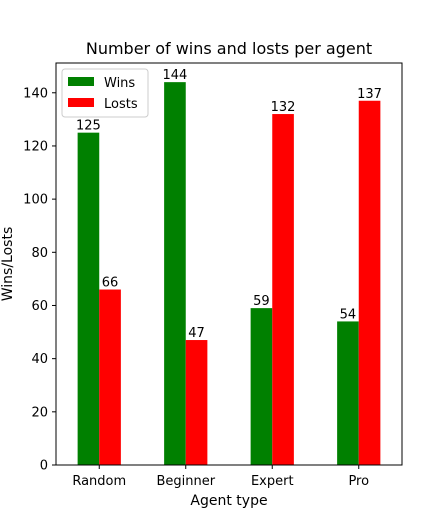  I want to click on legend-swatch-losts, so click(81, 102).